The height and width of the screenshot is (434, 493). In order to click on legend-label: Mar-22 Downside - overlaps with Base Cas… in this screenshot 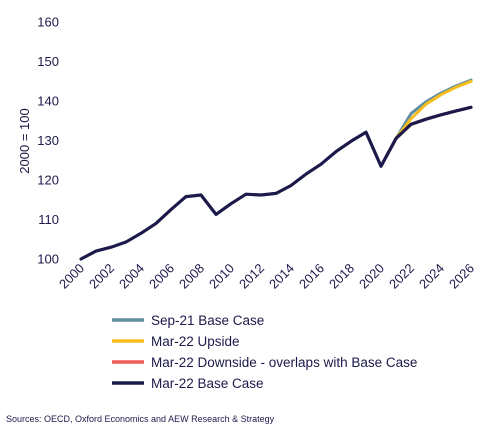, I will do `click(284, 362)`.